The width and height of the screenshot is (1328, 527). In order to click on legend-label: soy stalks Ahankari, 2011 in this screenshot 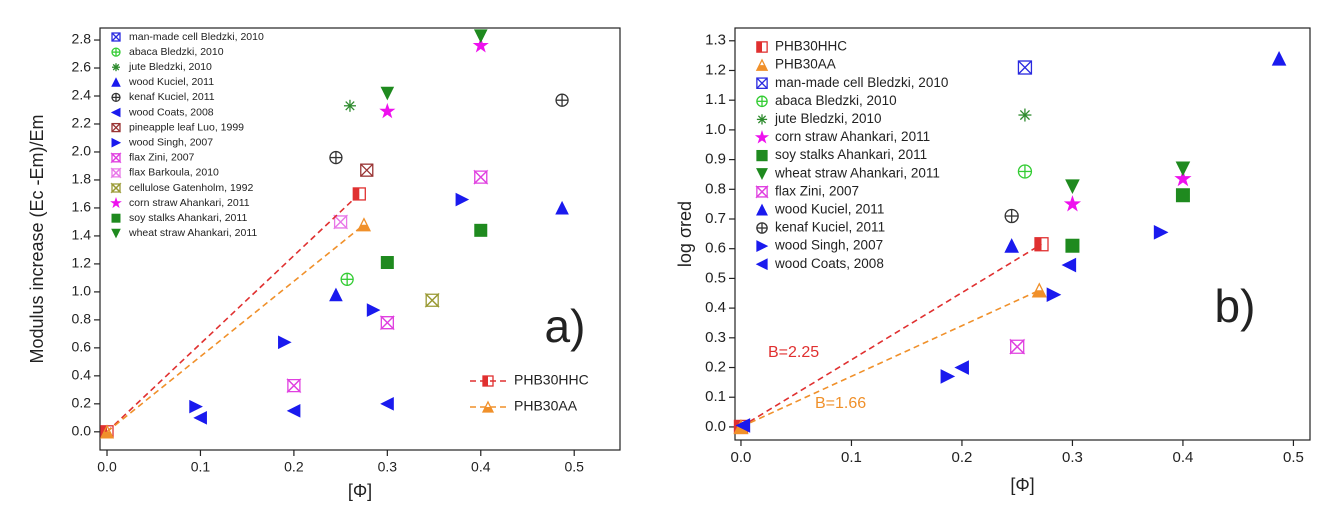, I will do `click(851, 154)`.